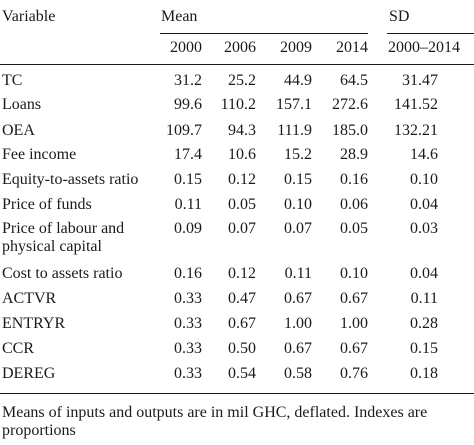 The width and height of the screenshot is (474, 445). I want to click on mean-value-2006: 25.2, so click(242, 80).